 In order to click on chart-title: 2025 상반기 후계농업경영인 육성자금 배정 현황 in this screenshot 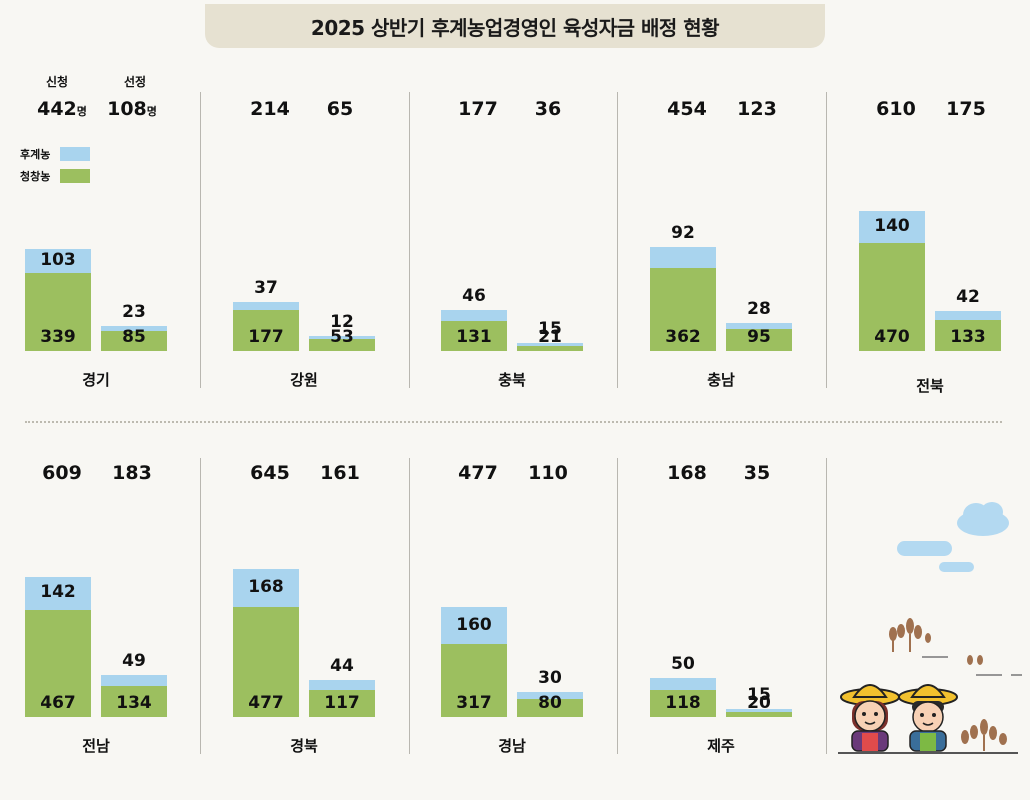, I will do `click(515, 27)`.